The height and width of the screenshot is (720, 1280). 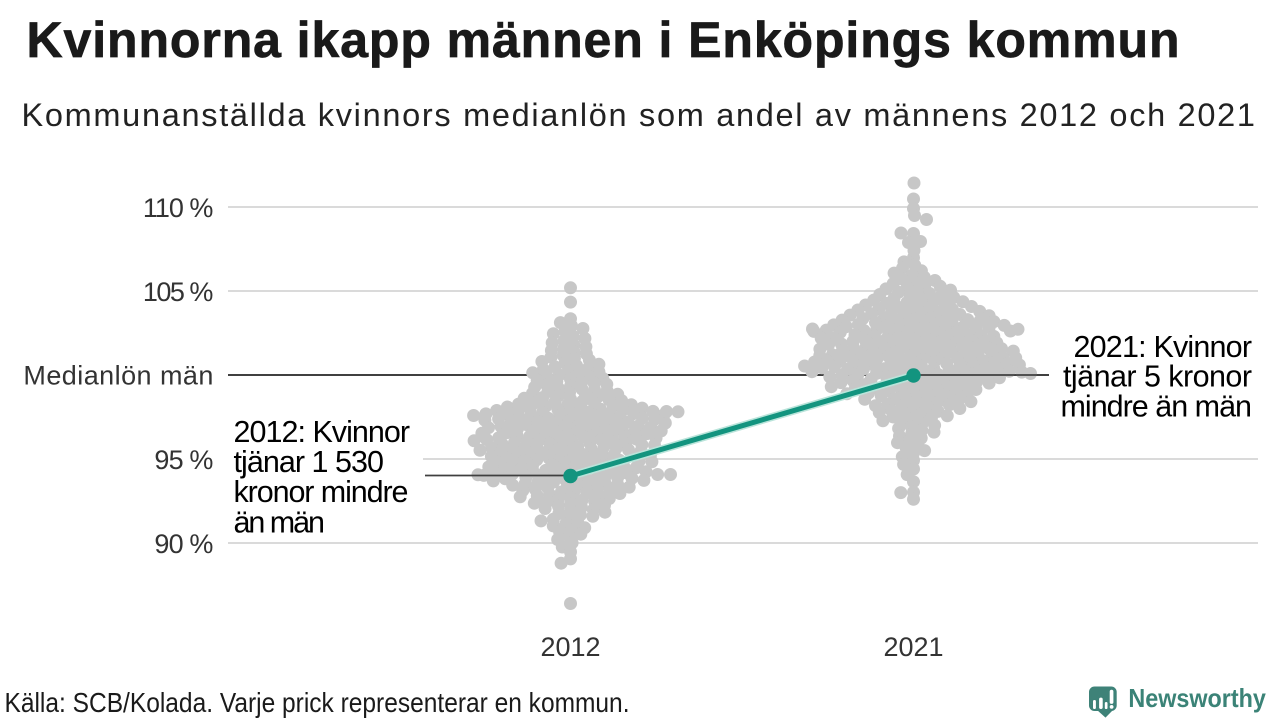 I want to click on svg-text: 2012, so click(x=570, y=647).